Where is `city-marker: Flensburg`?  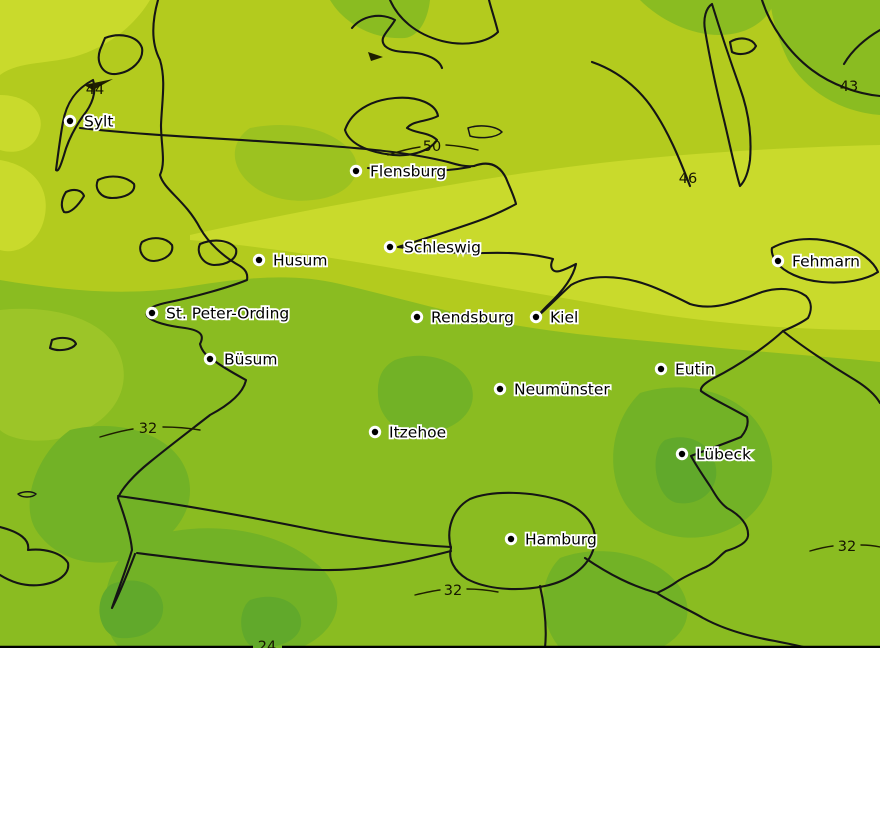
city-marker: Flensburg is located at coordinates (398, 171).